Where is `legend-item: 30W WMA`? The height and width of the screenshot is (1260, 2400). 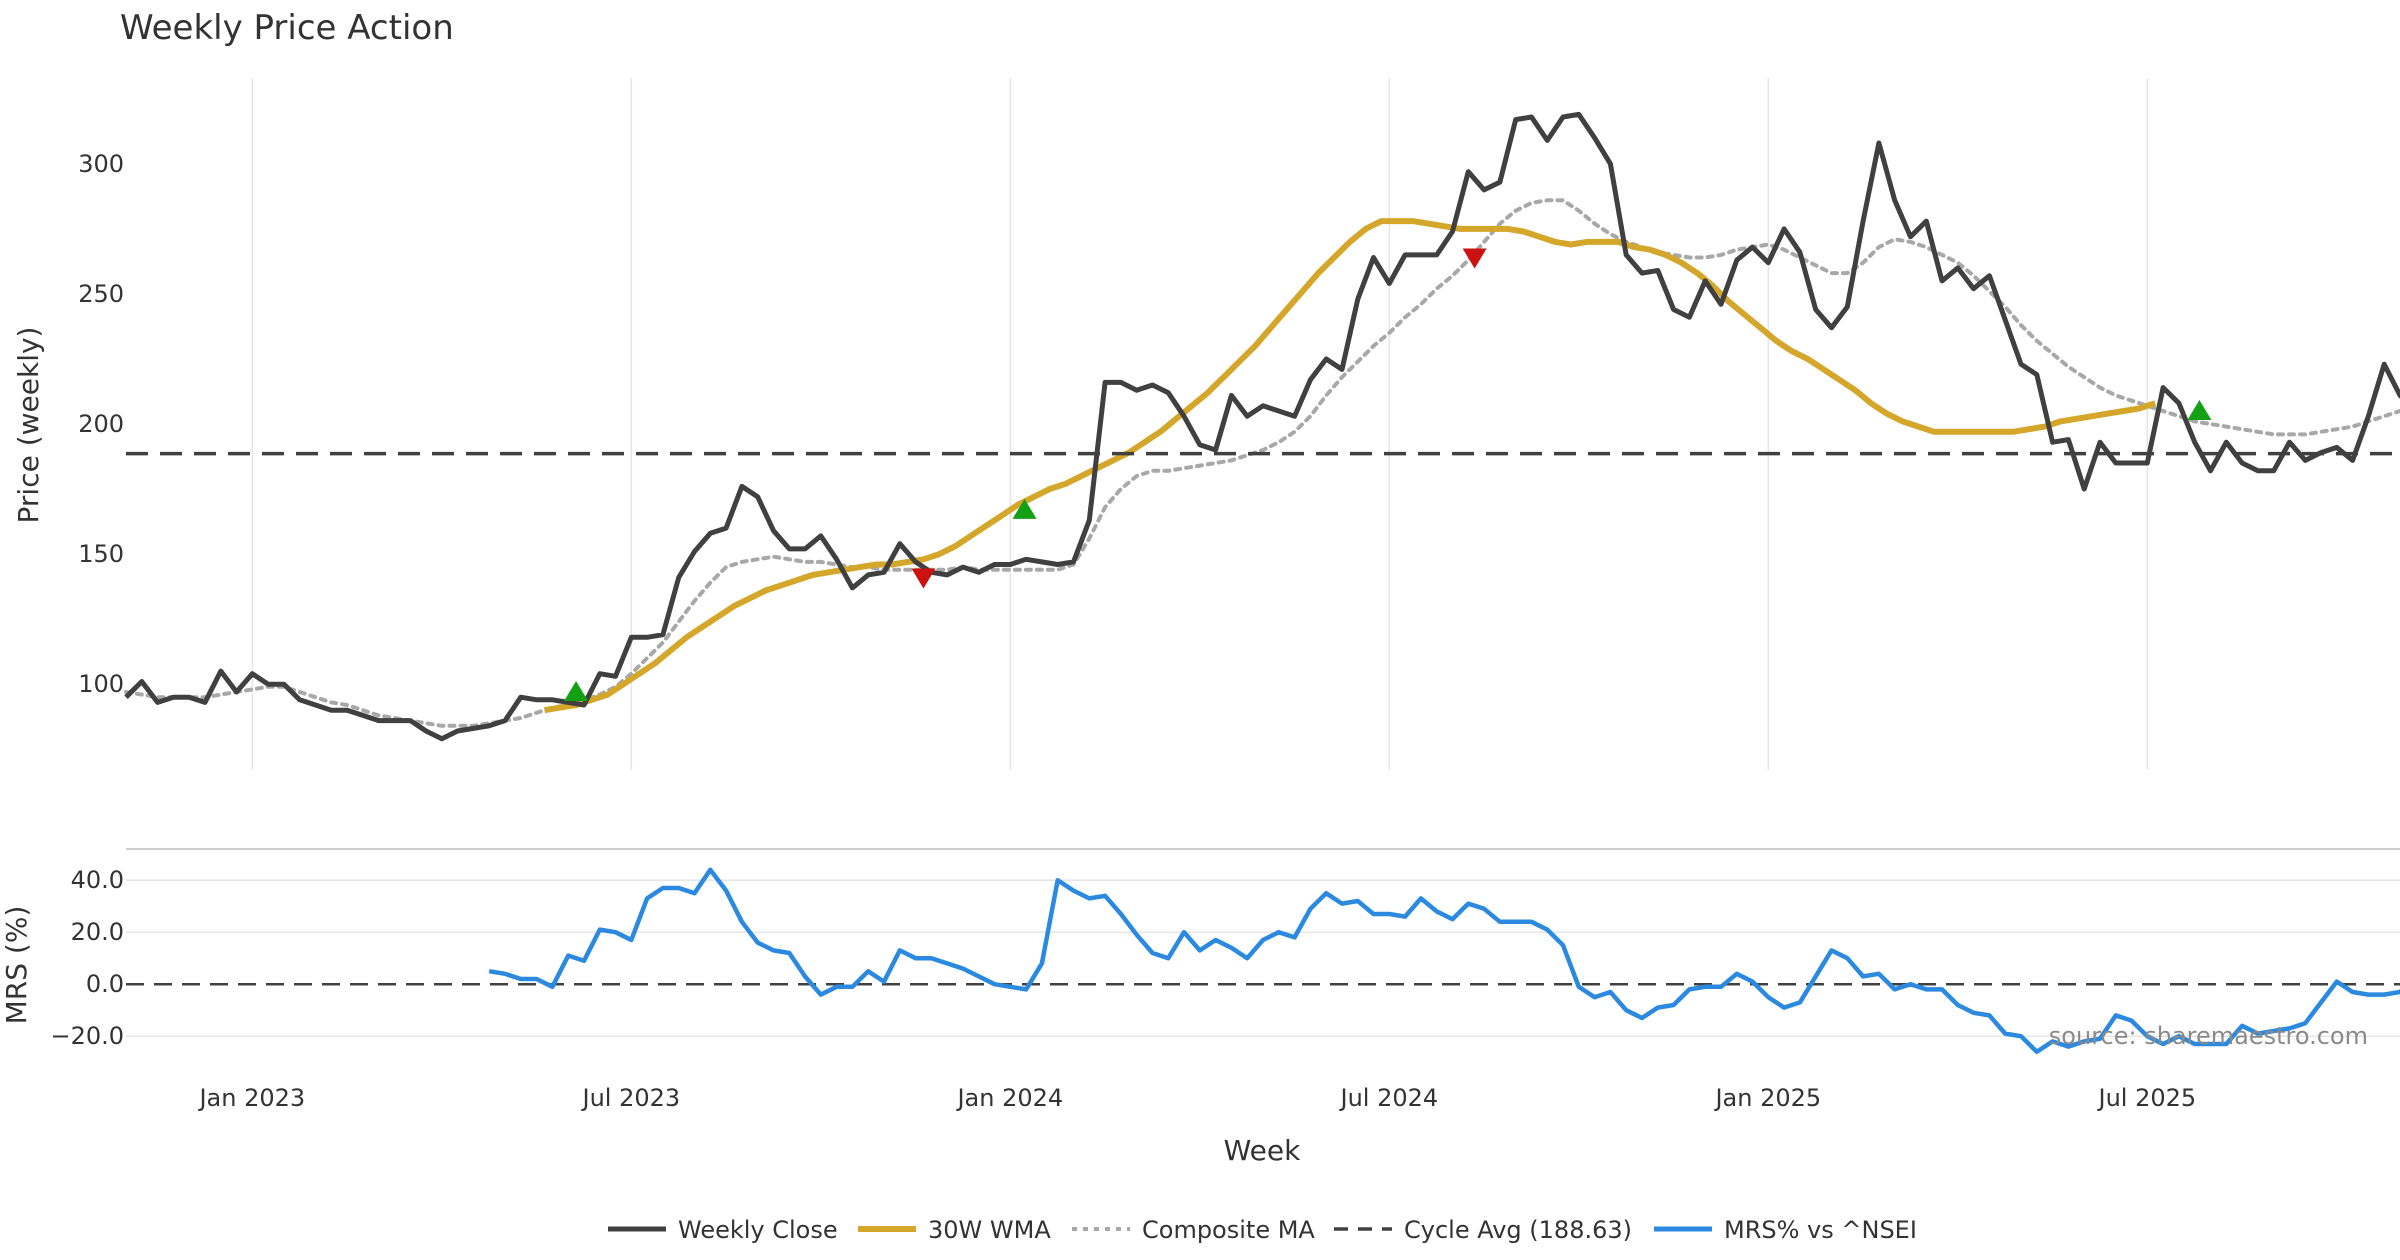
legend-item: 30W WMA is located at coordinates (954, 1230).